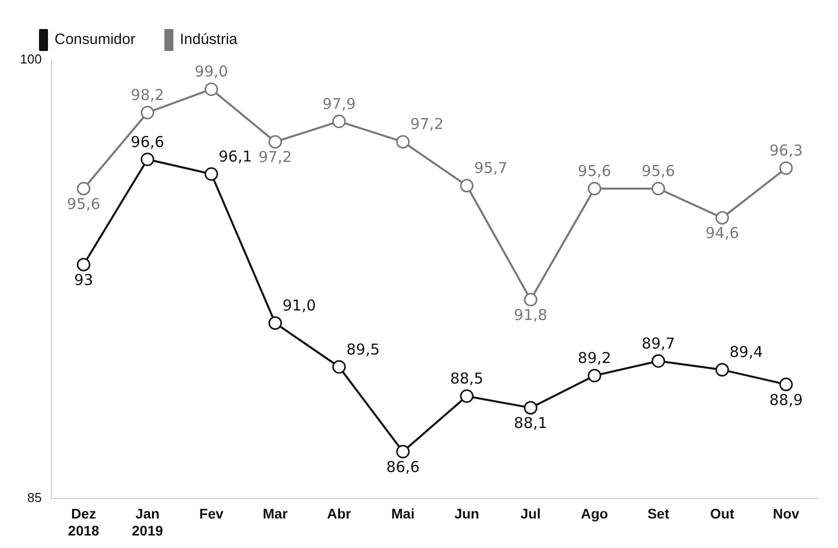  I want to click on x-tick-label: Jan 2019, so click(148, 522).